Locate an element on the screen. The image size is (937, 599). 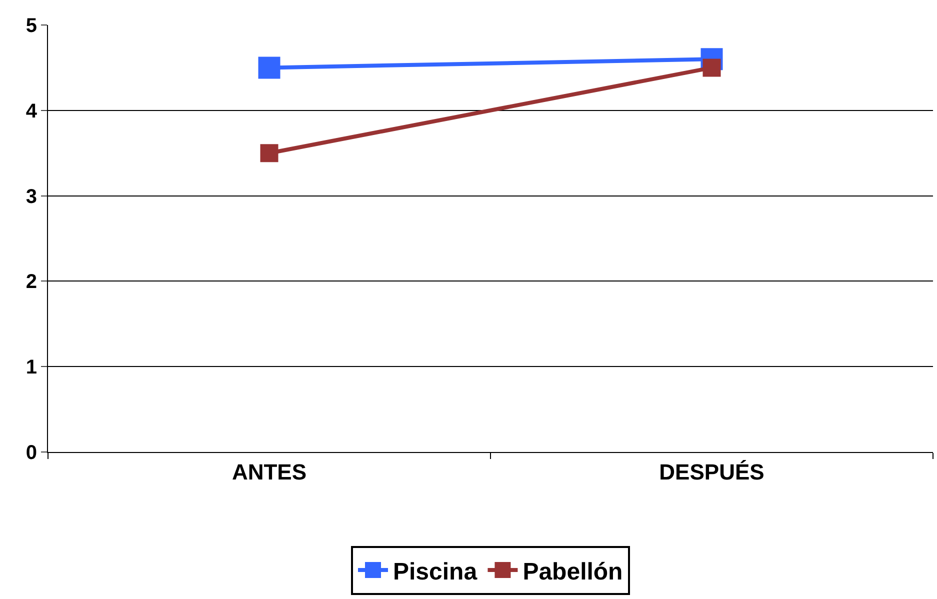
y-tick-label: 0 is located at coordinates (31, 453).